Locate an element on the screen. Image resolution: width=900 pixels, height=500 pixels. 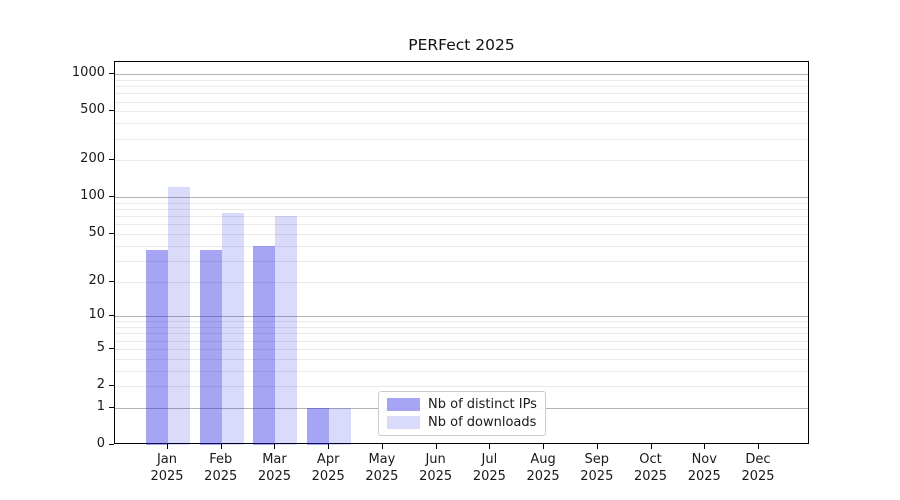
legend-swatch-downloads-icon is located at coordinates (403, 422).